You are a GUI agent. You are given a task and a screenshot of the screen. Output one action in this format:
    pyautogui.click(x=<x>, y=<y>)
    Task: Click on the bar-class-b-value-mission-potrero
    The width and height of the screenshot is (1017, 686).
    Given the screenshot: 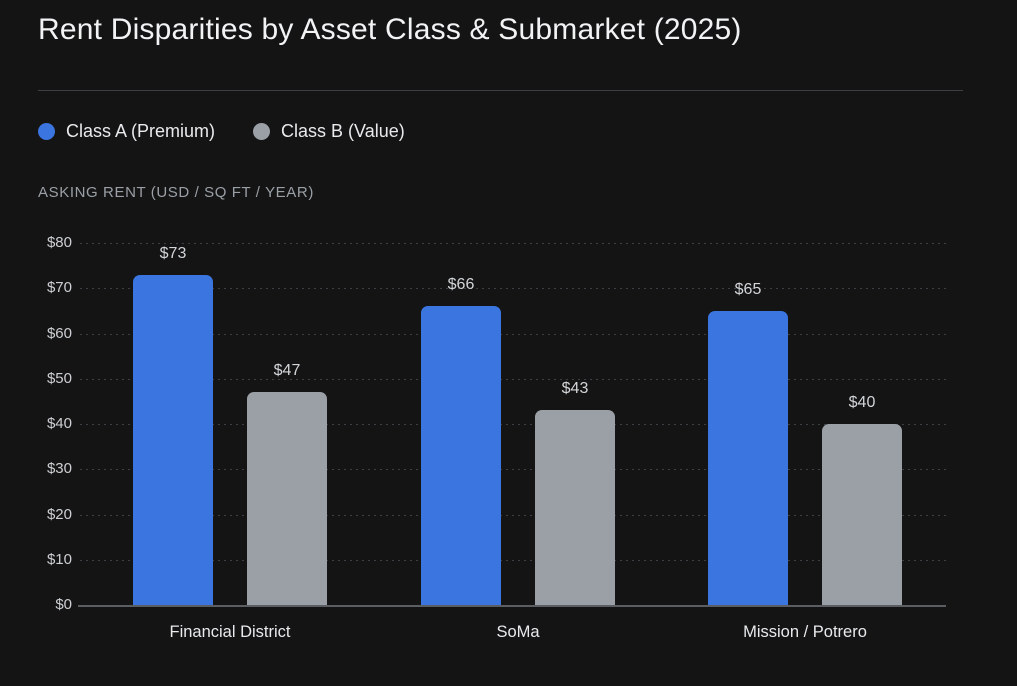 What is the action you would take?
    pyautogui.click(x=862, y=514)
    